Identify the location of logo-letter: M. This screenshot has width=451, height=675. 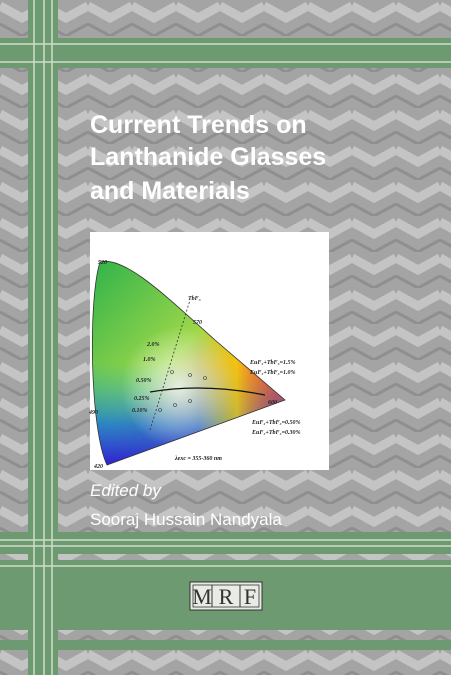
(202, 596).